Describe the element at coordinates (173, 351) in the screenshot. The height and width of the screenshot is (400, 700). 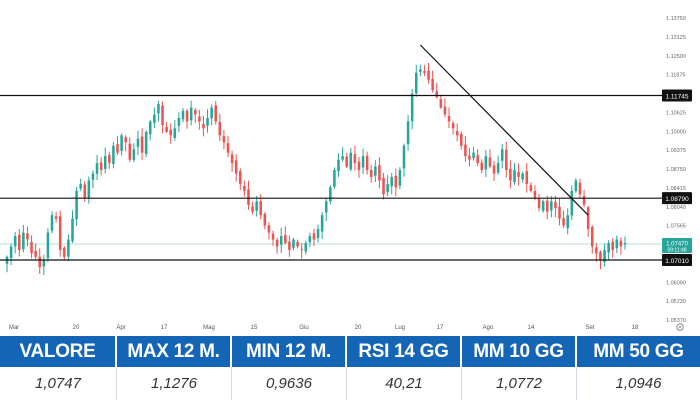
I see `header-max-12m: MAX 12 M.` at that location.